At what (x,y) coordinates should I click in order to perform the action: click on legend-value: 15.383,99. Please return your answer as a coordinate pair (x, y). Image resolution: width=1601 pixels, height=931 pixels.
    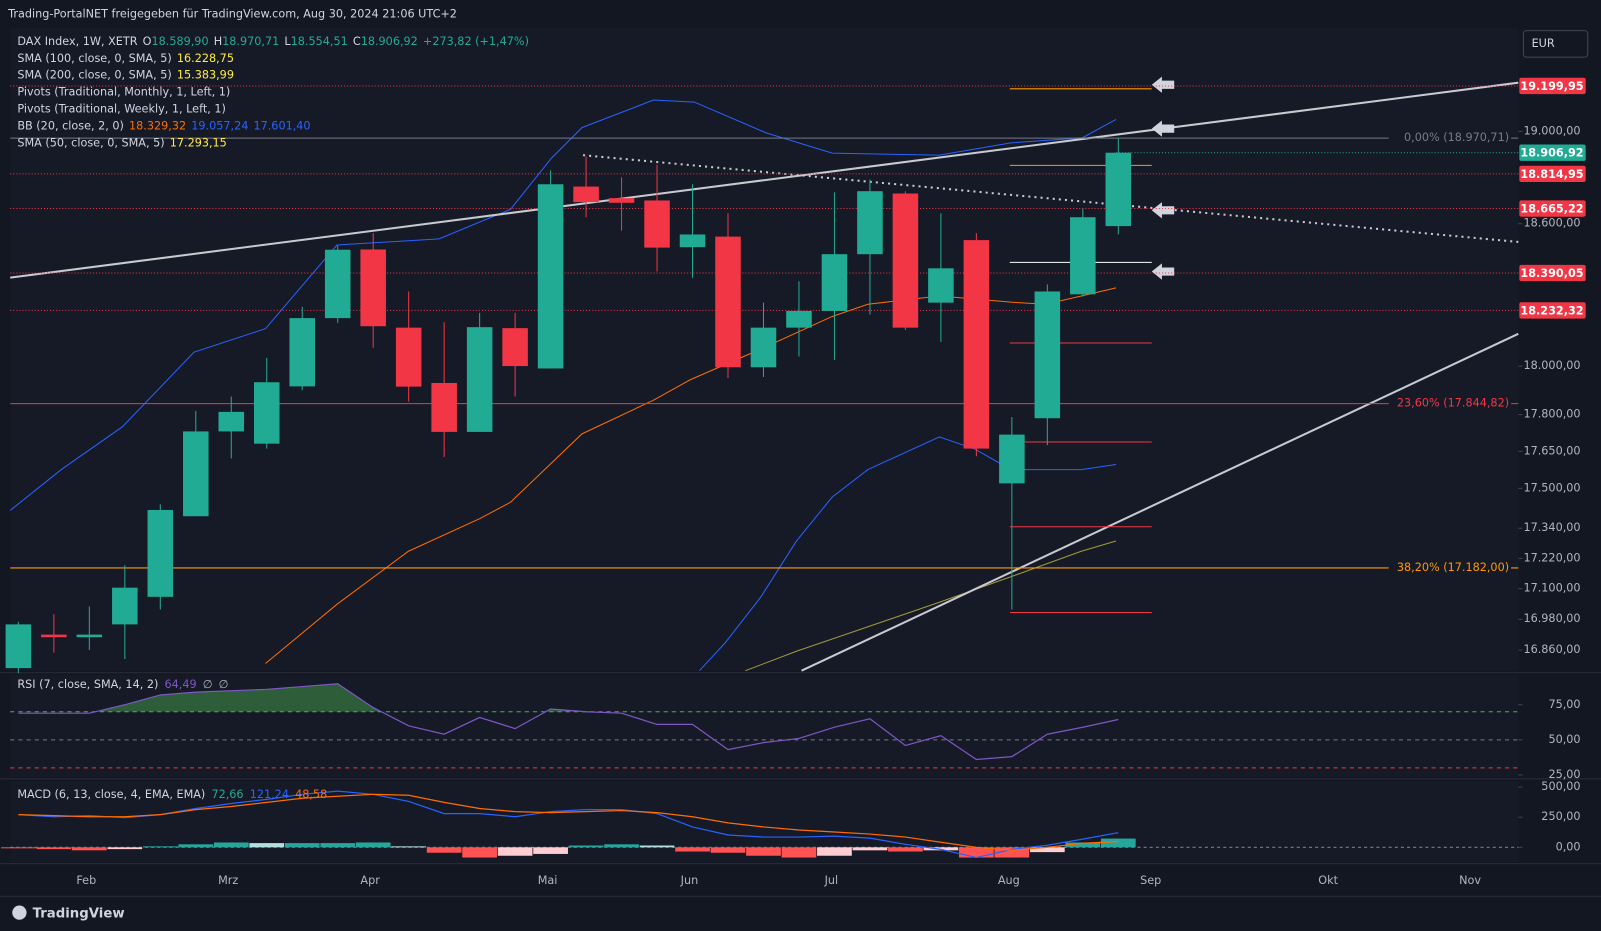
    Looking at the image, I should click on (205, 75).